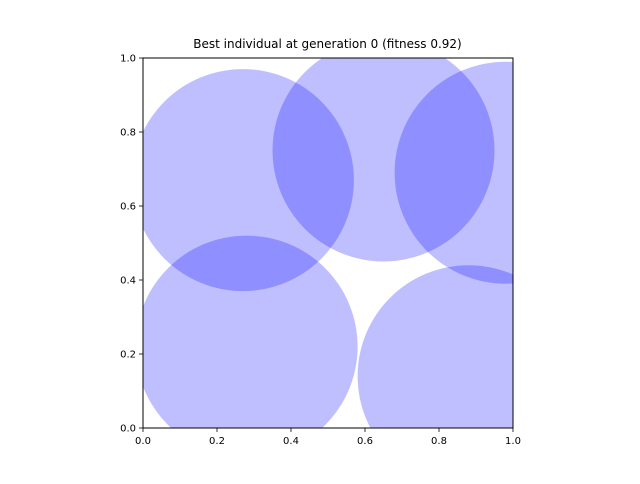 This screenshot has height=484, width=640. What do you see at coordinates (128, 59) in the screenshot?
I see `y-tick-label: 1.0` at bounding box center [128, 59].